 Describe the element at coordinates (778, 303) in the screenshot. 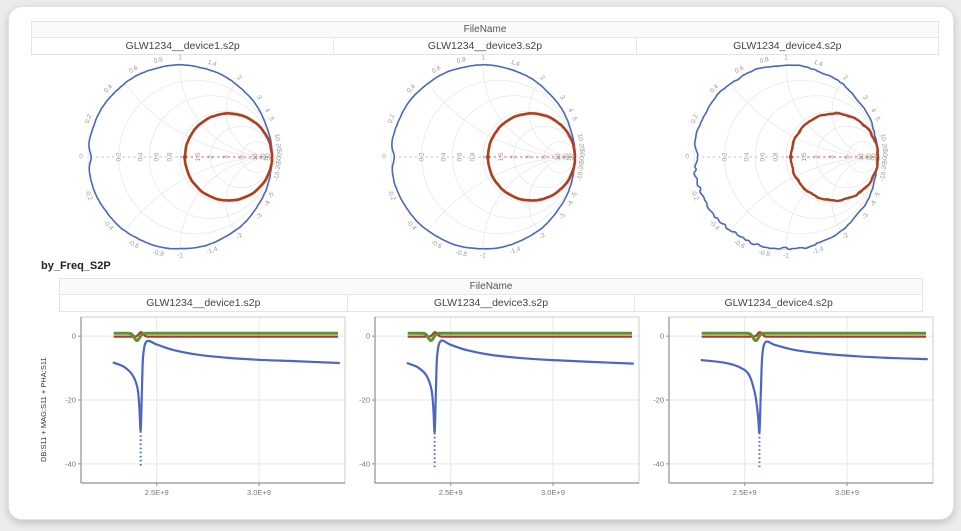

I see `freq-column-device4: GLW1234_device4.s2p` at that location.